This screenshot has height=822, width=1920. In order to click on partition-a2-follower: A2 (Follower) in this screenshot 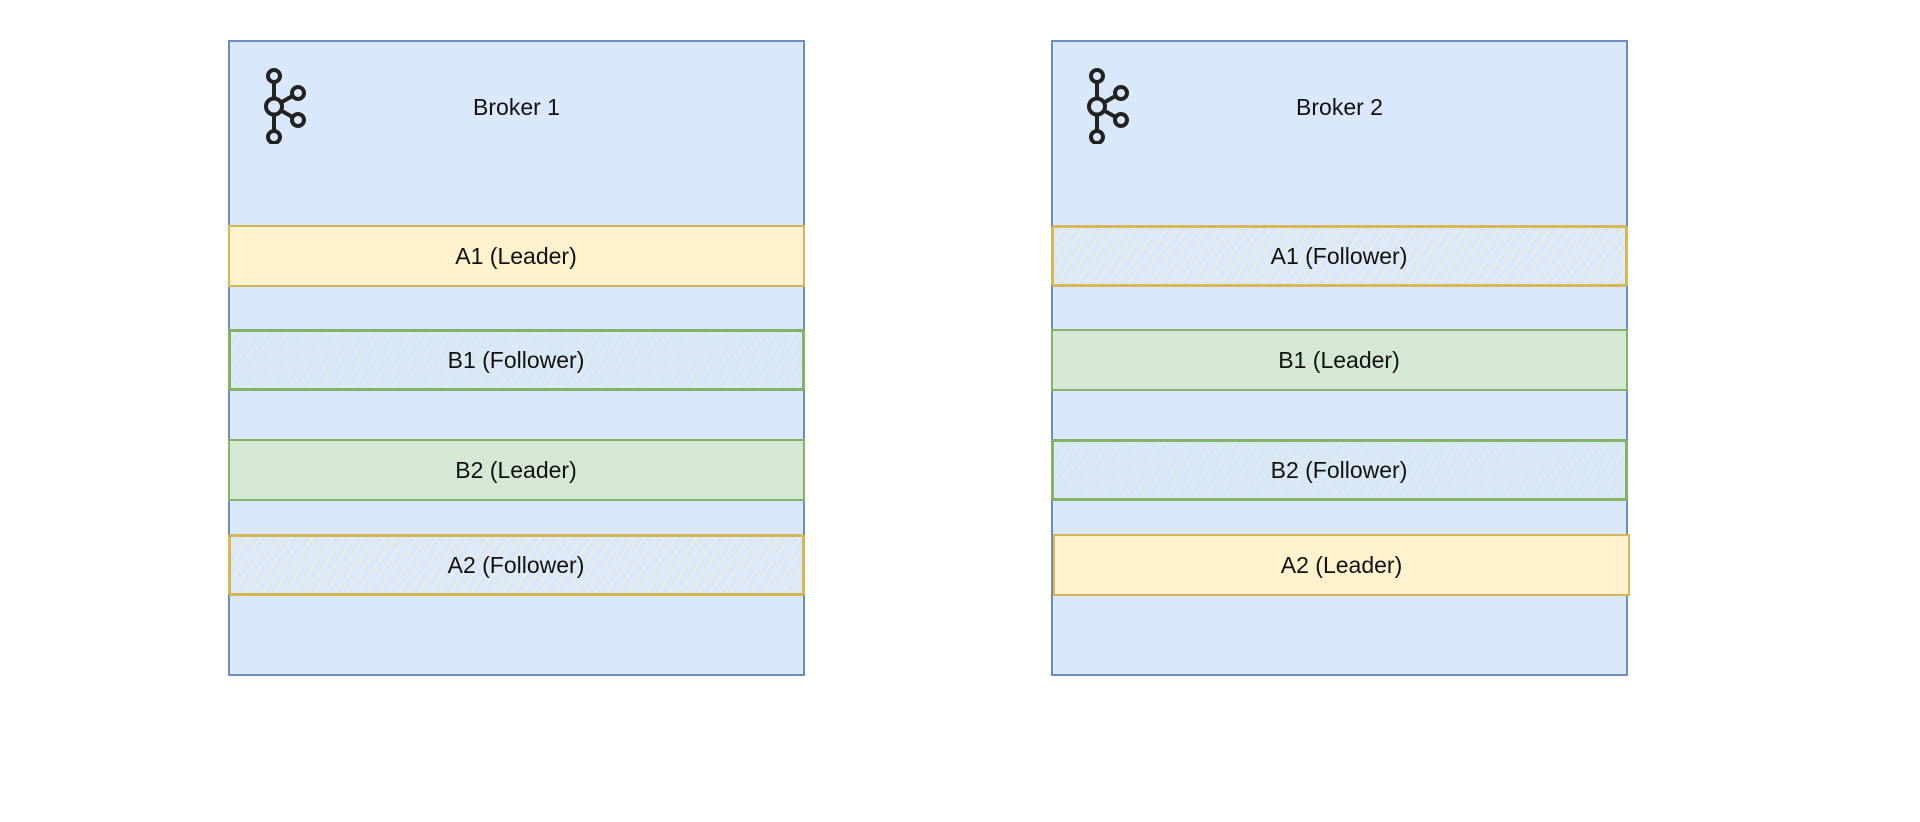, I will do `click(516, 565)`.